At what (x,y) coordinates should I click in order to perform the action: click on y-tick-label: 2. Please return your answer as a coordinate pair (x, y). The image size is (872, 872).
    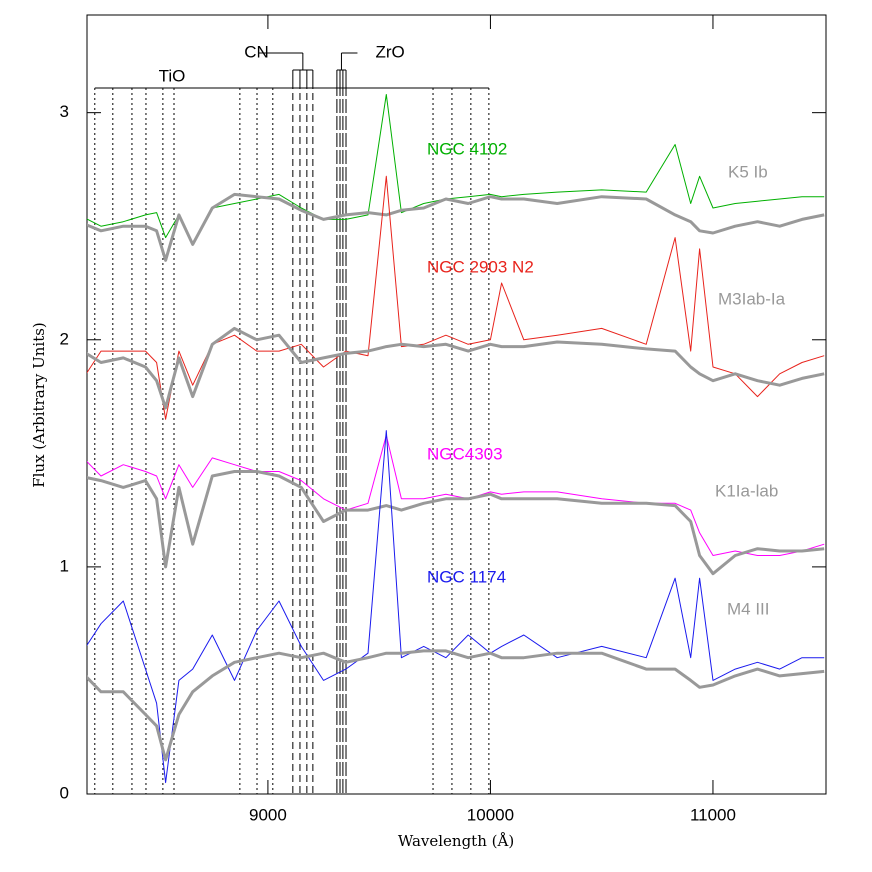
    Looking at the image, I should click on (64, 338).